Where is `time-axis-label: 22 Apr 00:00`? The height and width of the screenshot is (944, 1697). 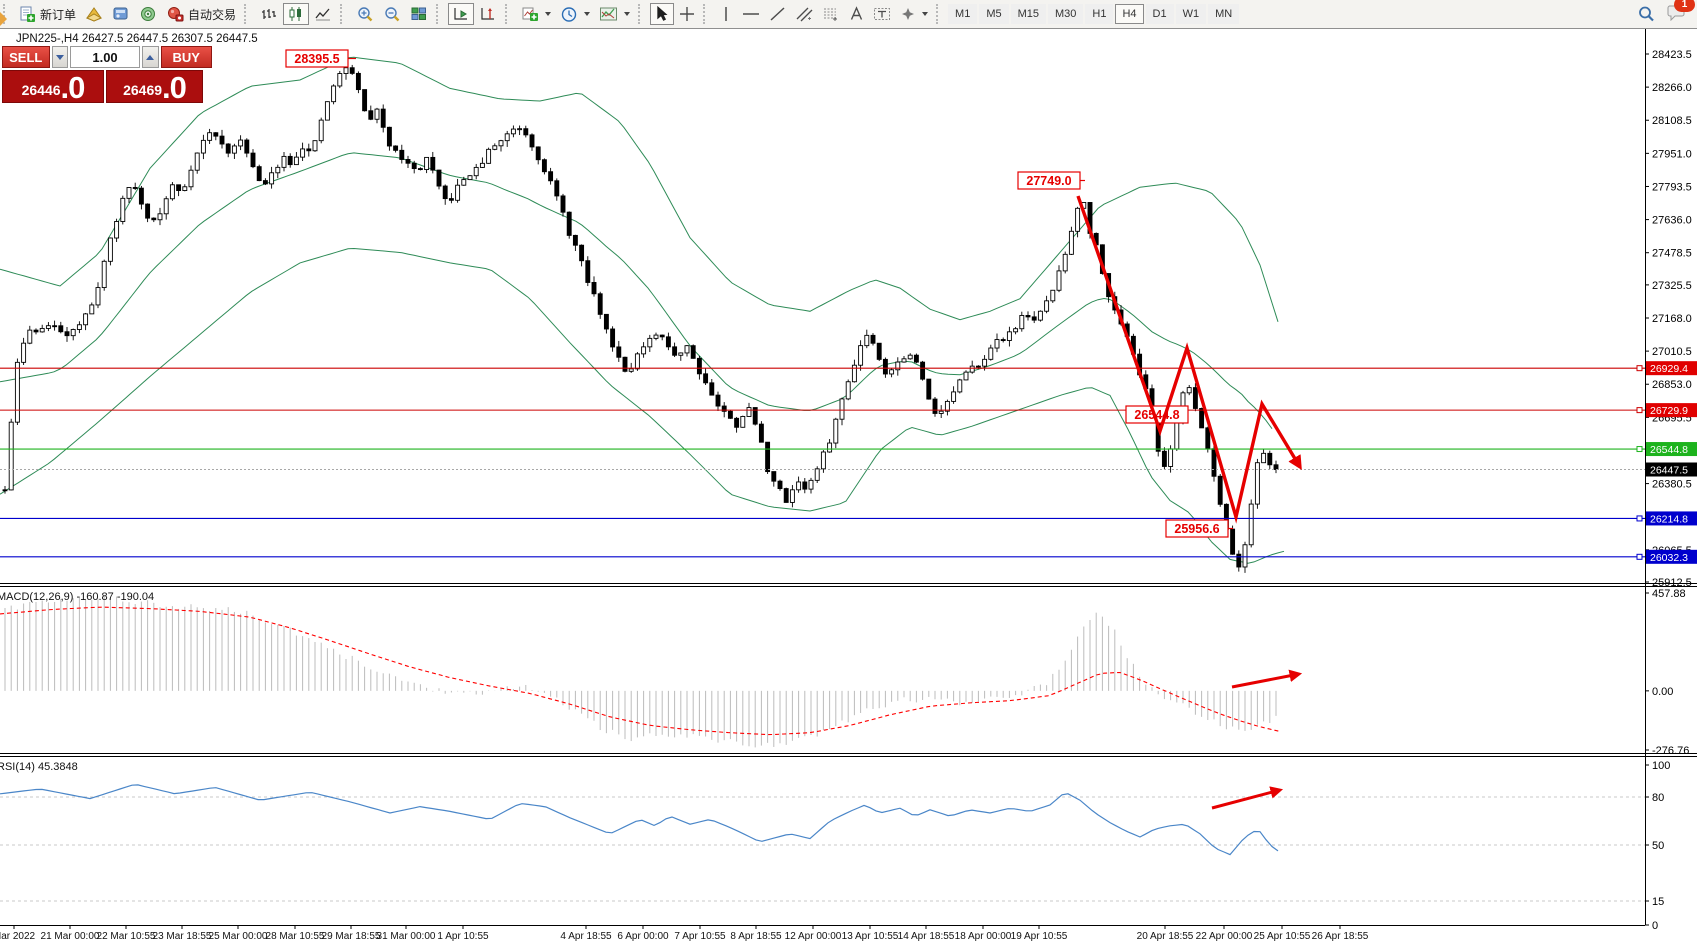 time-axis-label: 22 Apr 00:00 is located at coordinates (1224, 936).